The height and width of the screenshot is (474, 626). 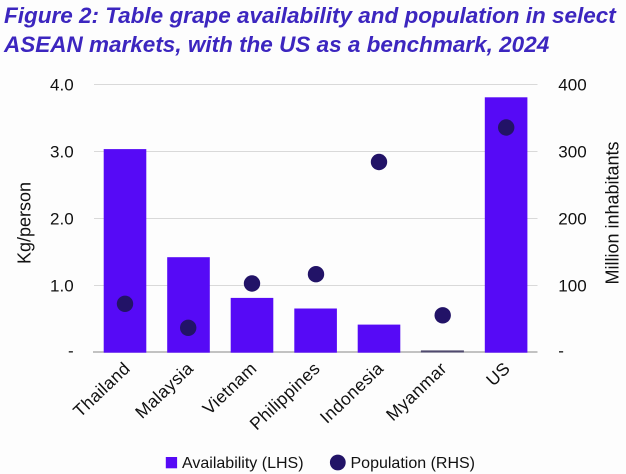 What do you see at coordinates (613, 212) in the screenshot?
I see `svg-text: Million inhabitants` at bounding box center [613, 212].